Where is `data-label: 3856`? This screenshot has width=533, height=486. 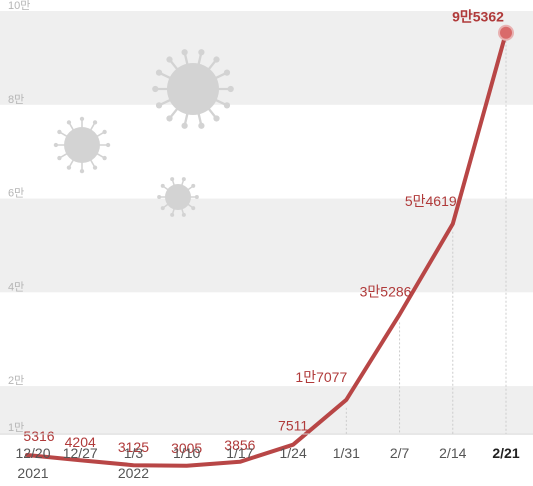 data-label: 3856 is located at coordinates (239, 445).